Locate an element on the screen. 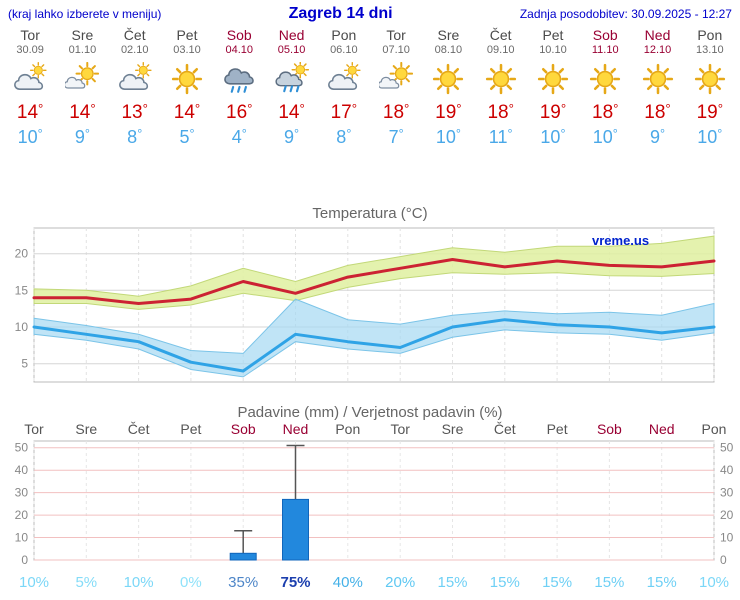  last-updated: Zadnja posodobitev: 30.09.2025 - 12:27 is located at coordinates (625, 14).